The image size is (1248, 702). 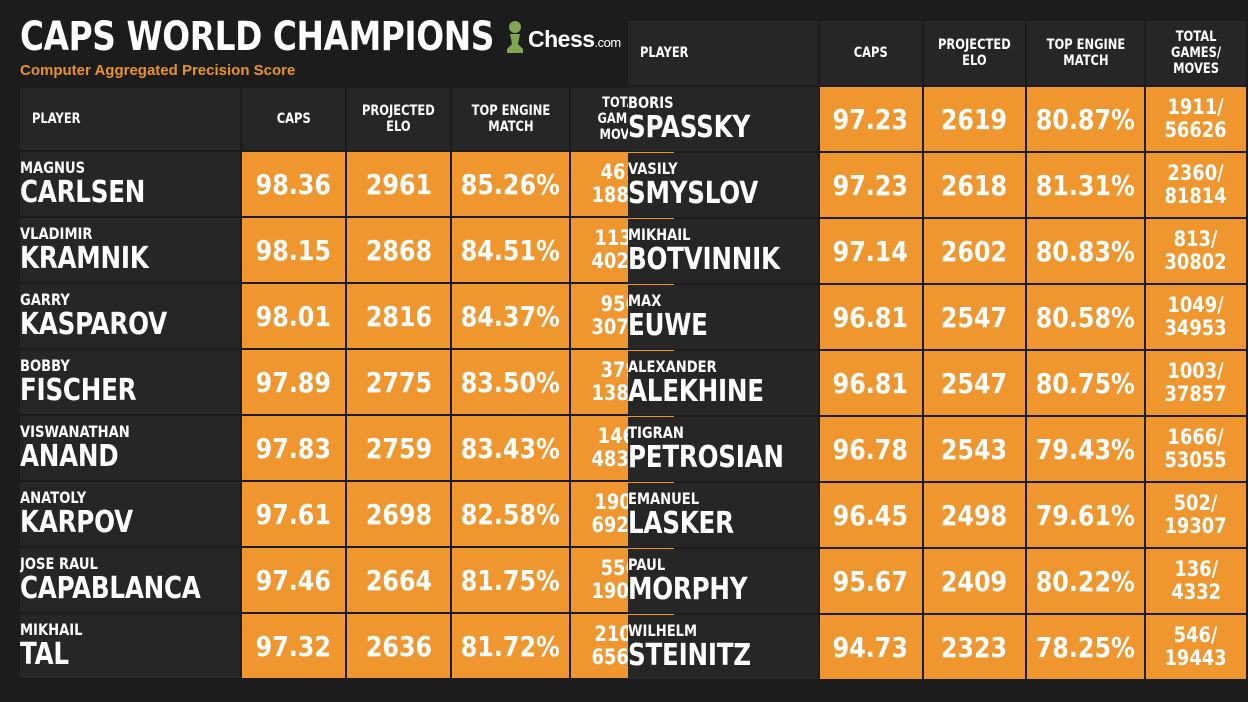 What do you see at coordinates (1085, 647) in the screenshot?
I see `match-value: 78.25%` at bounding box center [1085, 647].